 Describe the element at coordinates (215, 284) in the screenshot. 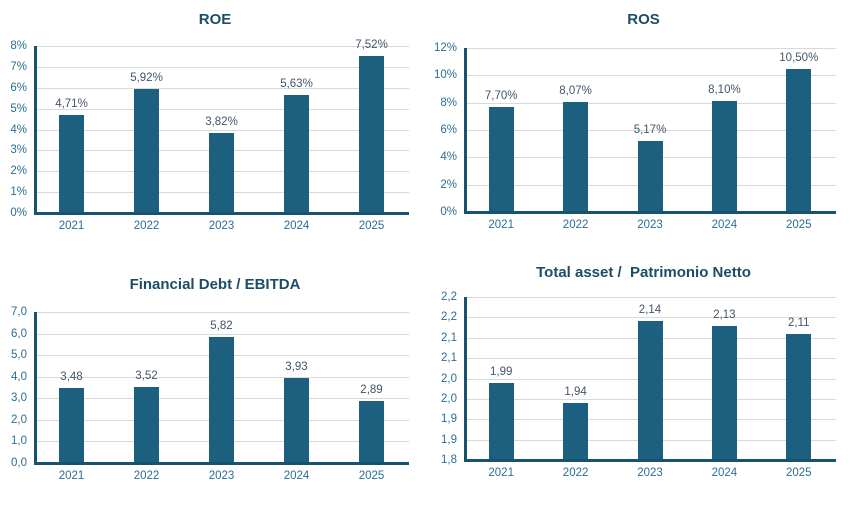

I see `chart-title: Financial Debt / EBITDA` at that location.